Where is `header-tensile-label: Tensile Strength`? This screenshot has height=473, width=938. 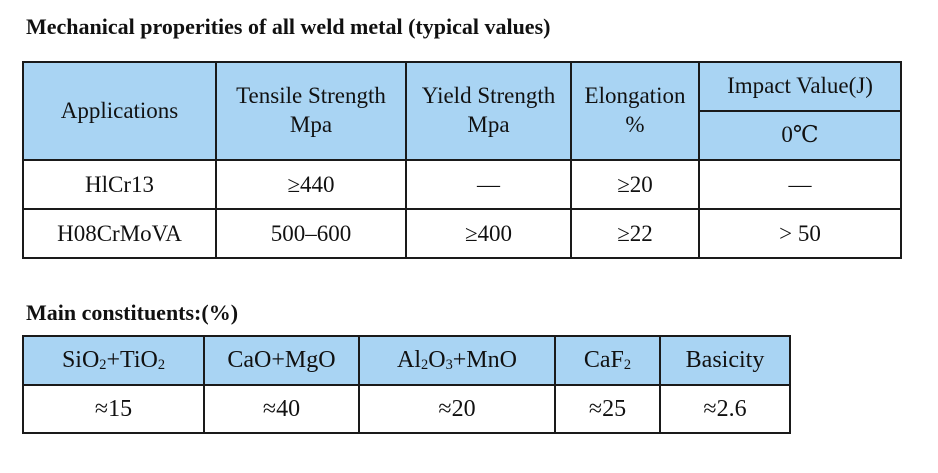
header-tensile-label: Tensile Strength is located at coordinates (311, 96).